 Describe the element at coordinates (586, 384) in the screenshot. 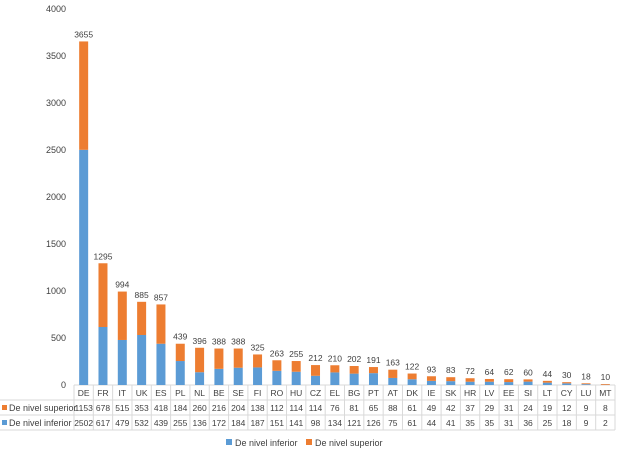

I see `bar-inferior-LU` at that location.